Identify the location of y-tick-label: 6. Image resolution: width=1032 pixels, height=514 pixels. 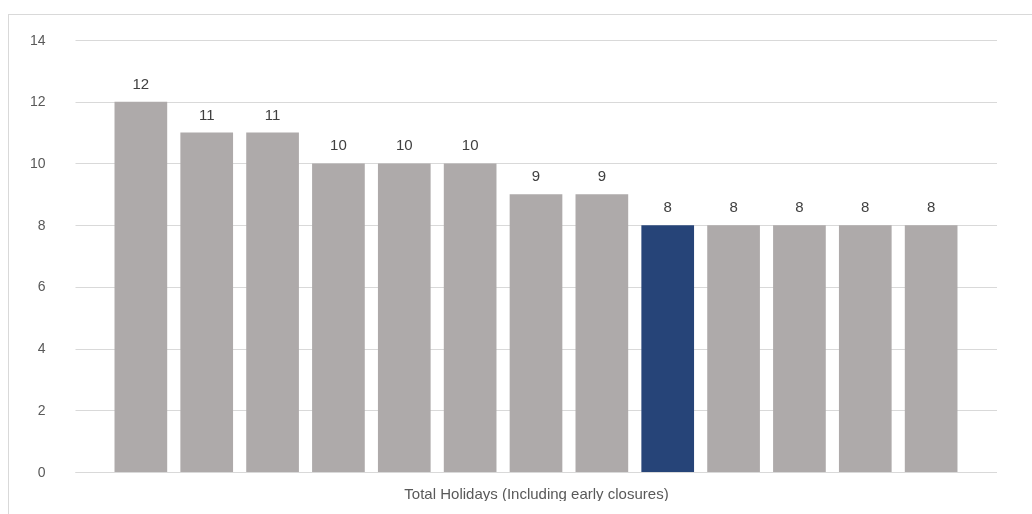
(41, 286).